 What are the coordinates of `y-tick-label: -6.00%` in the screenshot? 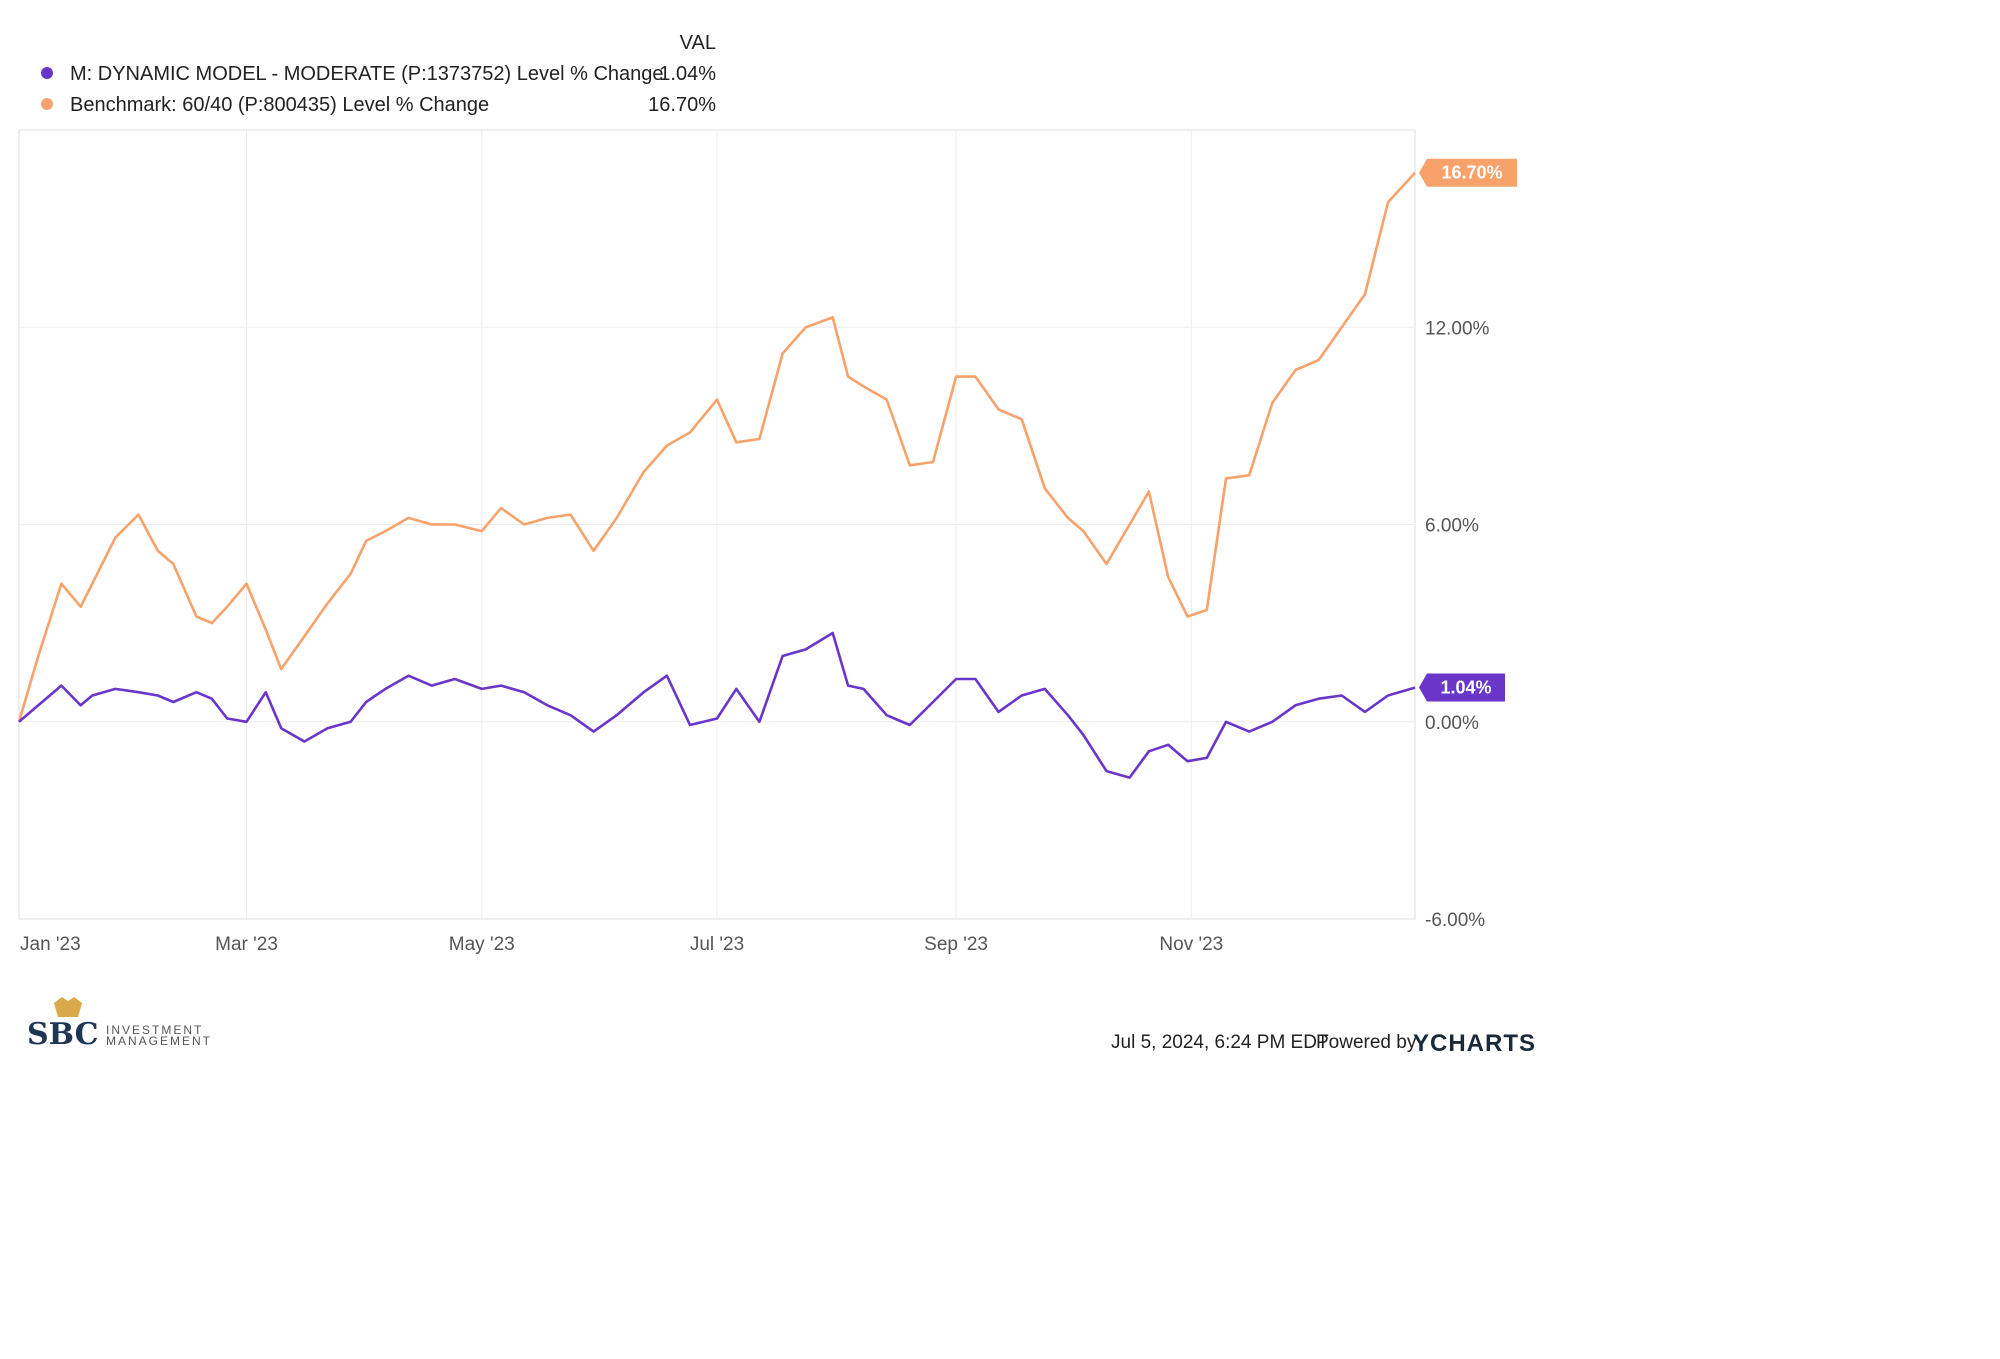 It's located at (1455, 920).